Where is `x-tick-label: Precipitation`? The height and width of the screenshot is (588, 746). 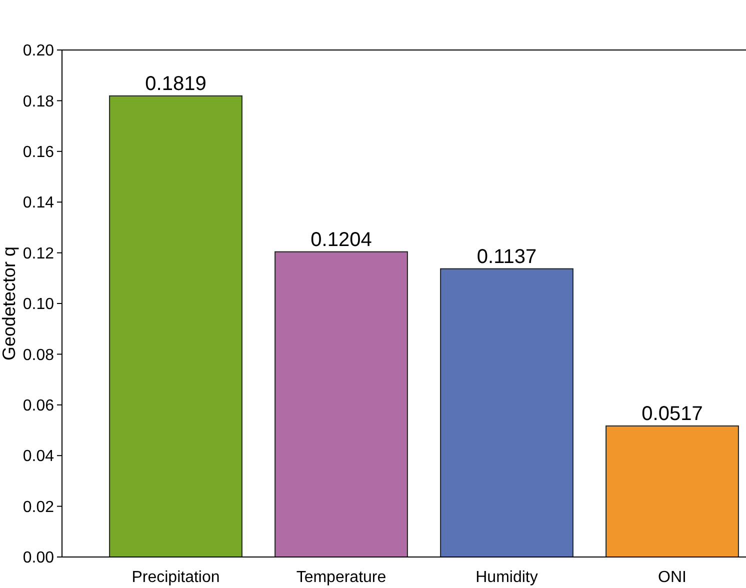
x-tick-label: Precipitation is located at coordinates (176, 577).